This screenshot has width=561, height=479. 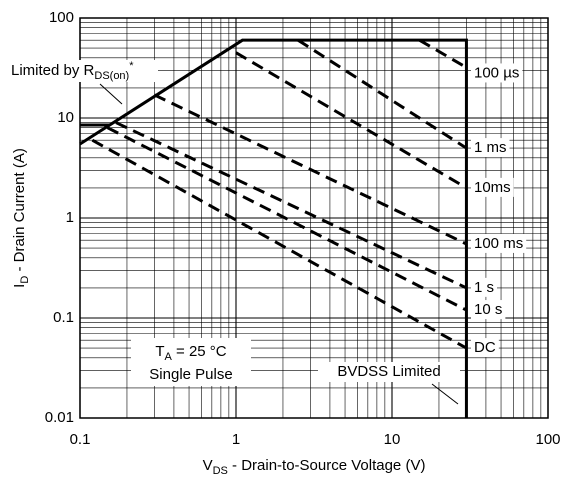 I want to click on x-tick-label: 100, so click(x=547, y=439).